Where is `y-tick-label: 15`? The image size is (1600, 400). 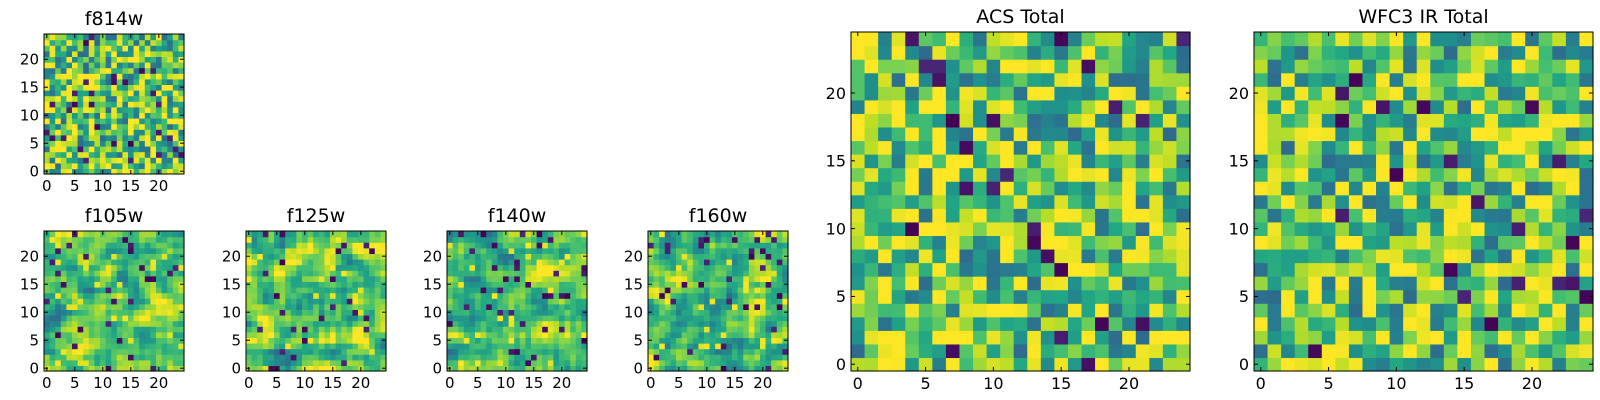
y-tick-label: 15 is located at coordinates (29, 88).